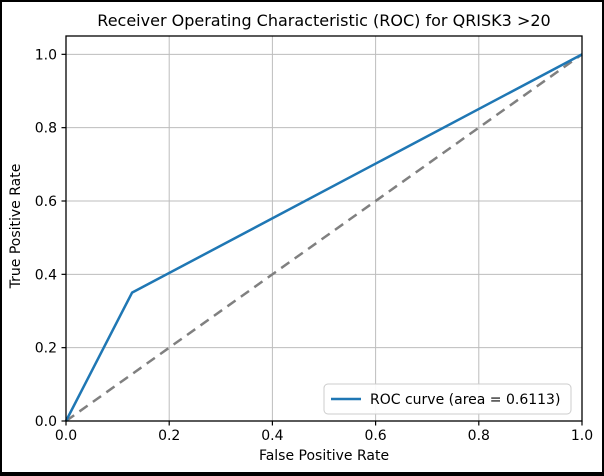 This screenshot has width=604, height=476. Describe the element at coordinates (375, 436) in the screenshot. I see `x-tick-label: 0.6` at that location.